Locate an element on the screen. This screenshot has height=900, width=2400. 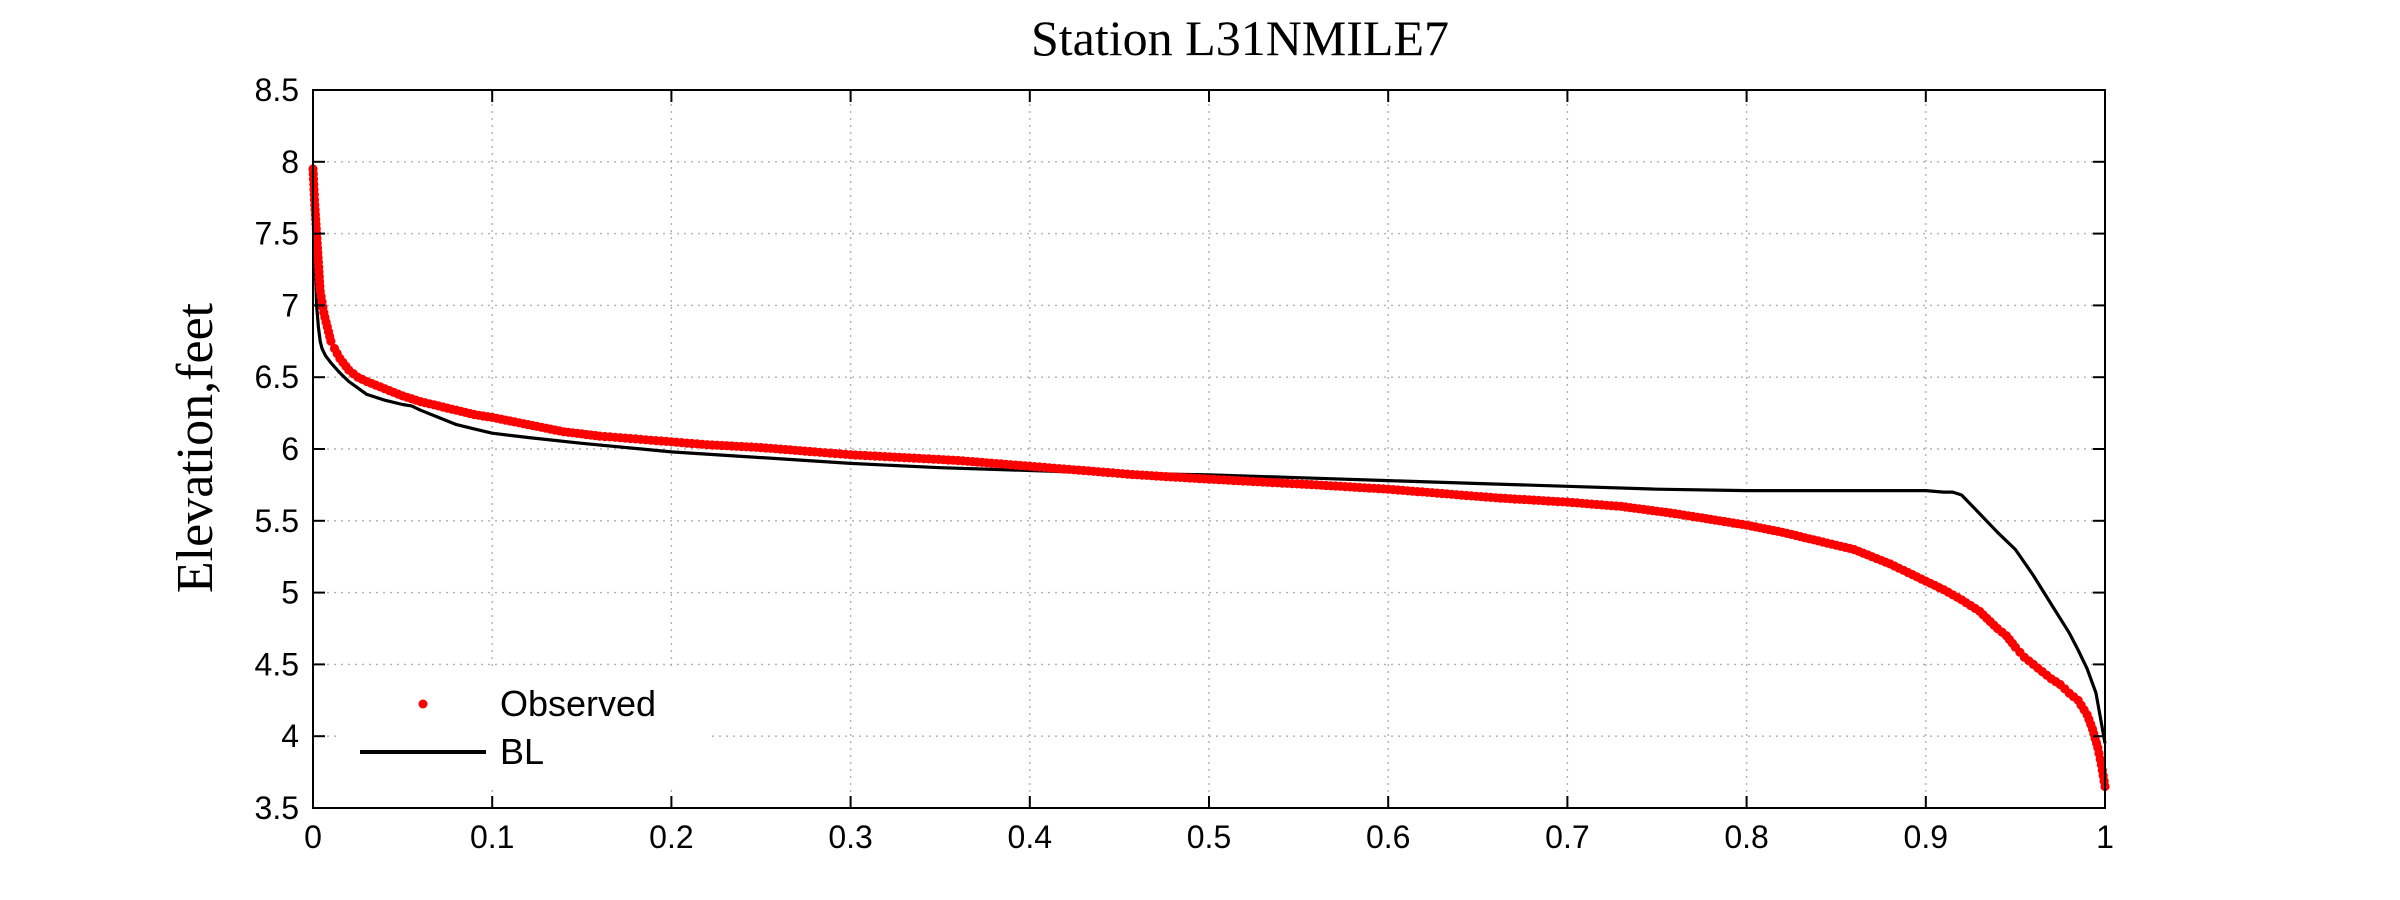
x-tick-label: 0 is located at coordinates (313, 837).